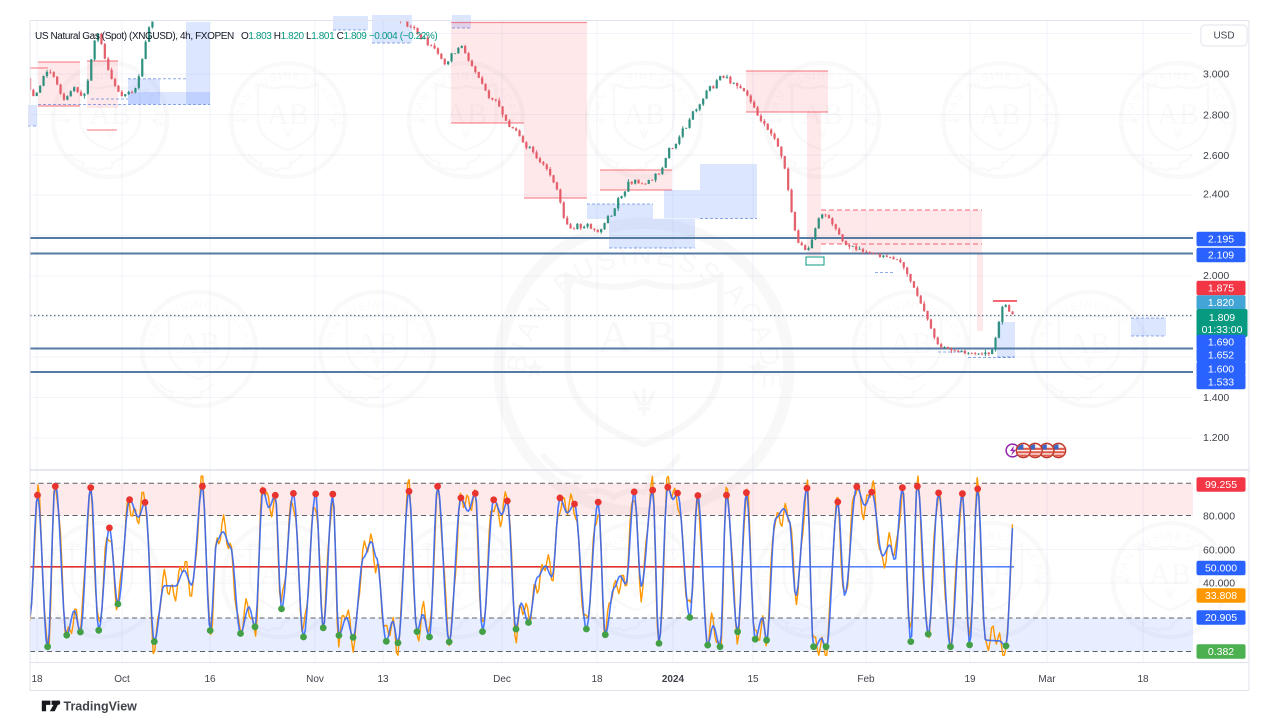  What do you see at coordinates (1221, 569) in the screenshot?
I see `svg-text: 50.000` at bounding box center [1221, 569].